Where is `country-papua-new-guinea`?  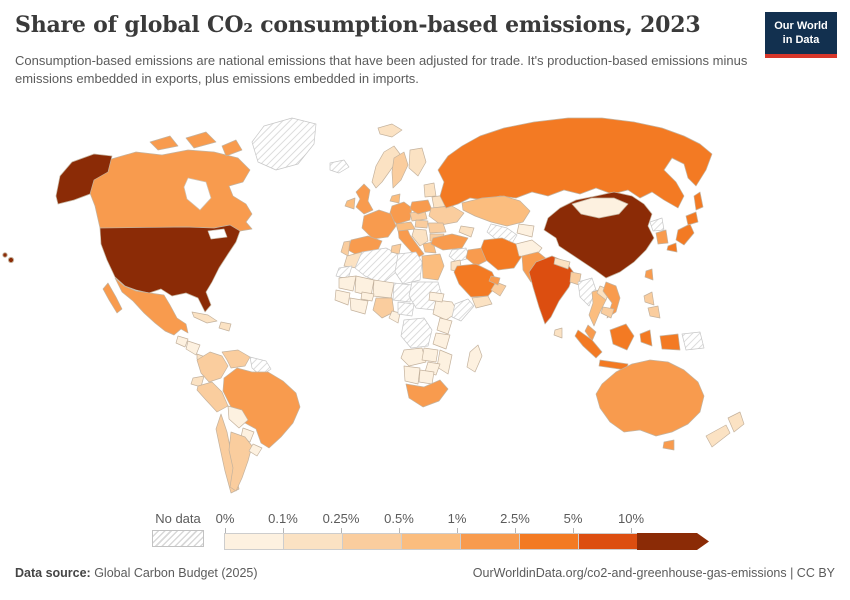
country-papua-new-guinea is located at coordinates (693, 341).